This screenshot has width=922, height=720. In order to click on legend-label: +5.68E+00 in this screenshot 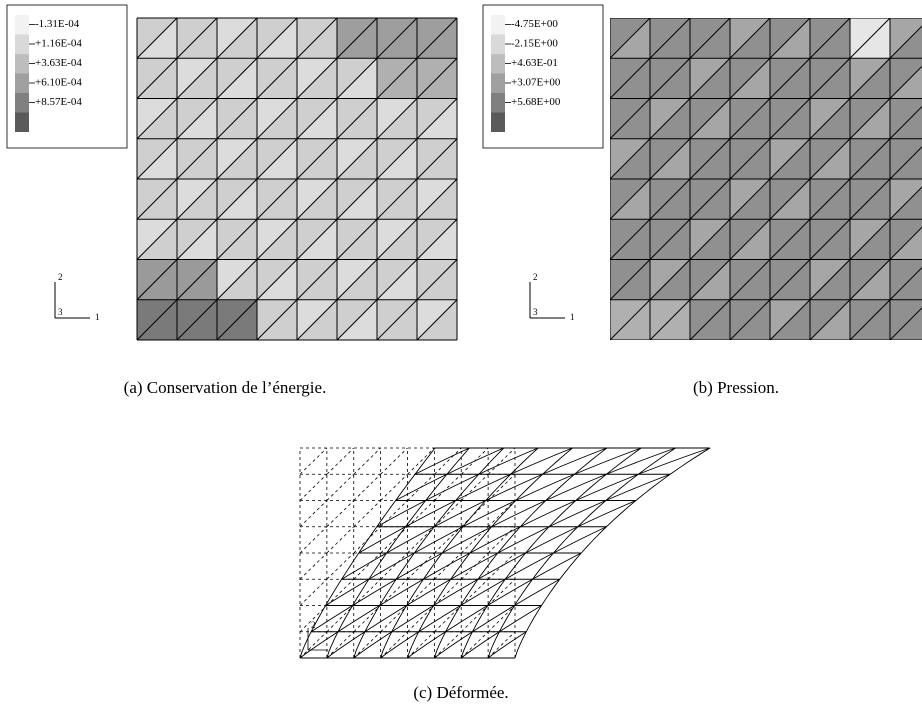, I will do `click(536, 102)`.